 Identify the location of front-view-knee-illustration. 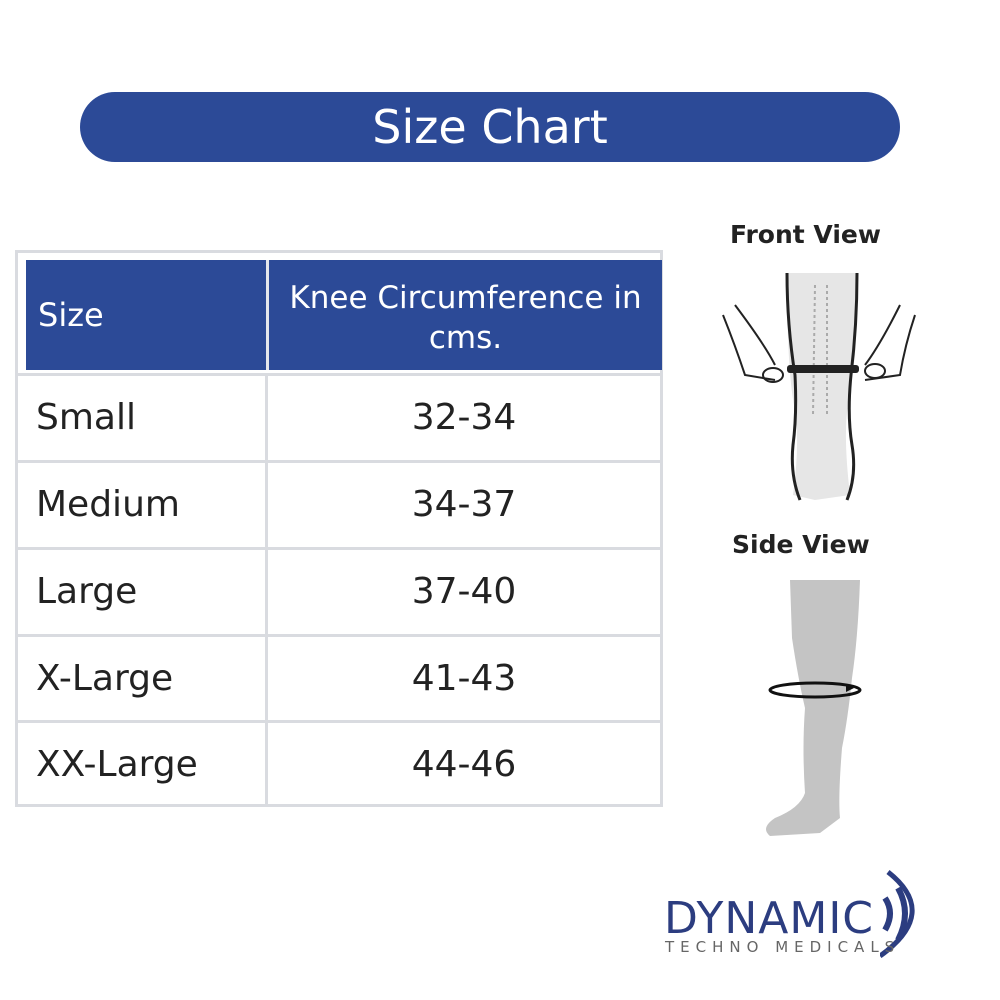
(819, 386).